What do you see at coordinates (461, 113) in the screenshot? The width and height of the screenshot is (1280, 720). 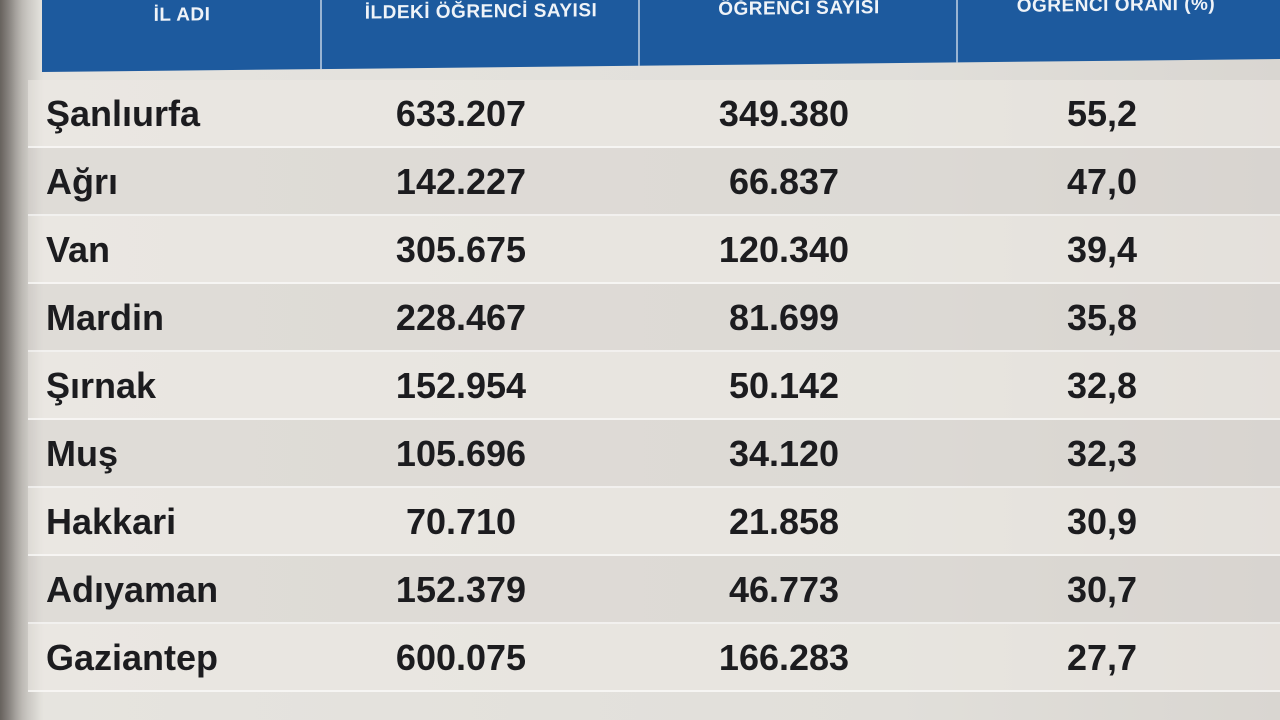 I see `cell-ildeki-ogrenci-sayisi: 633.207` at bounding box center [461, 113].